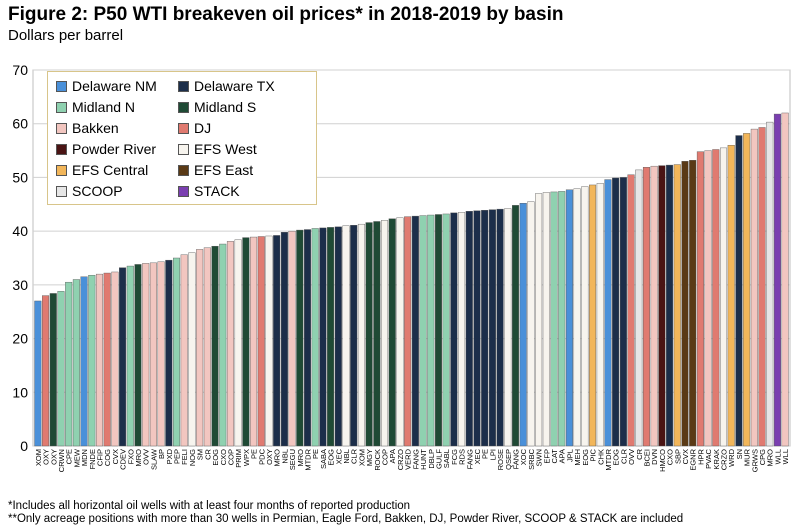 Image resolution: width=800 pixels, height=528 pixels. Describe the element at coordinates (423, 459) in the screenshot. I see `x-tick-label: HUNT` at that location.